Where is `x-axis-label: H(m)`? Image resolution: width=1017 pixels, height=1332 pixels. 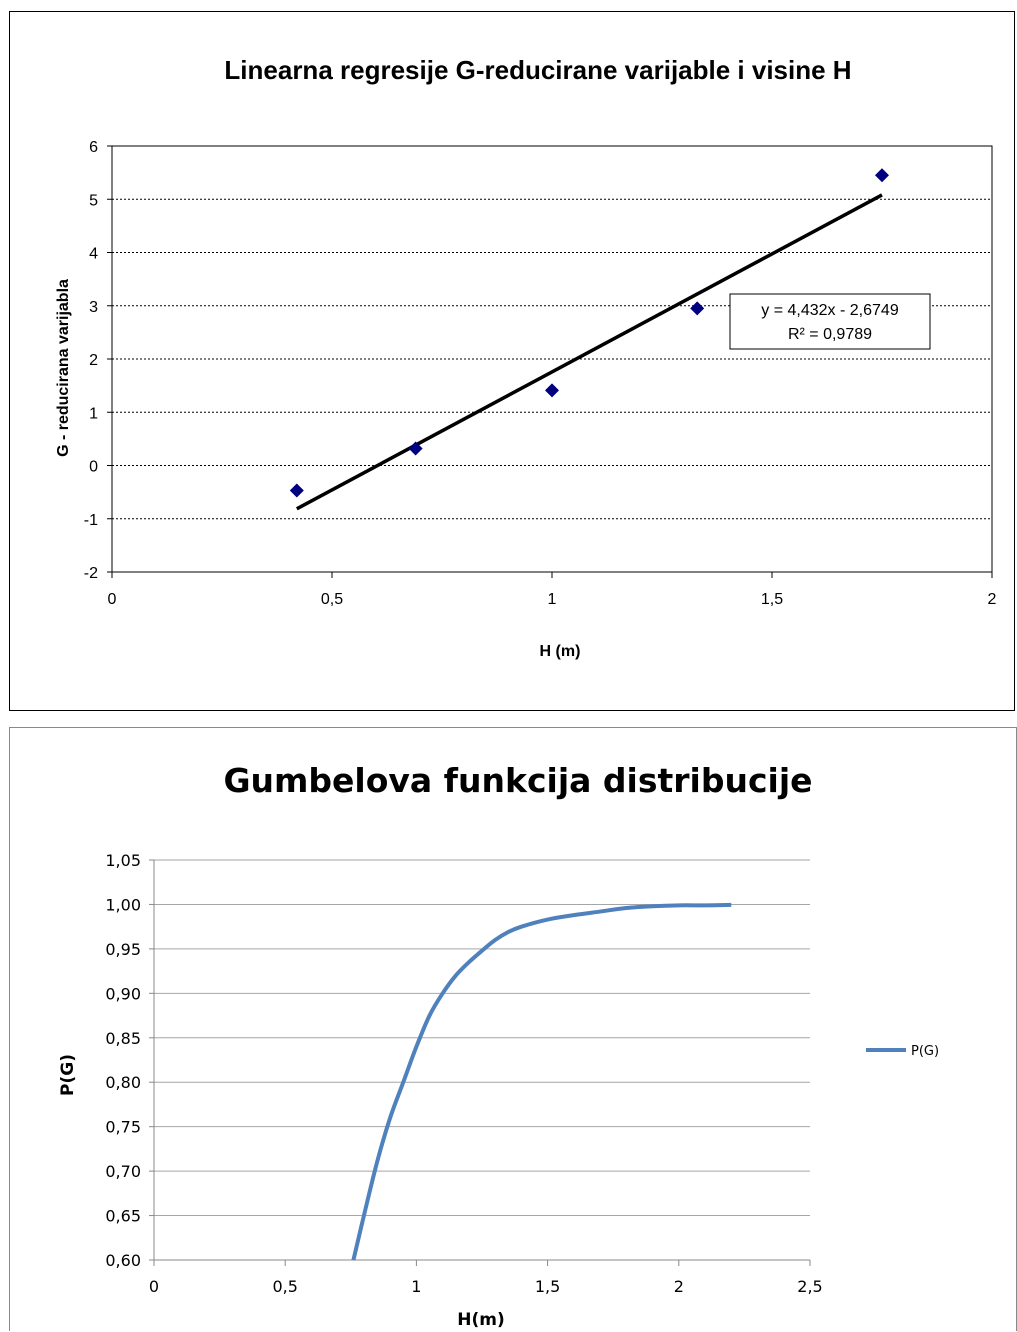 x-axis-label: H(m) is located at coordinates (480, 1320).